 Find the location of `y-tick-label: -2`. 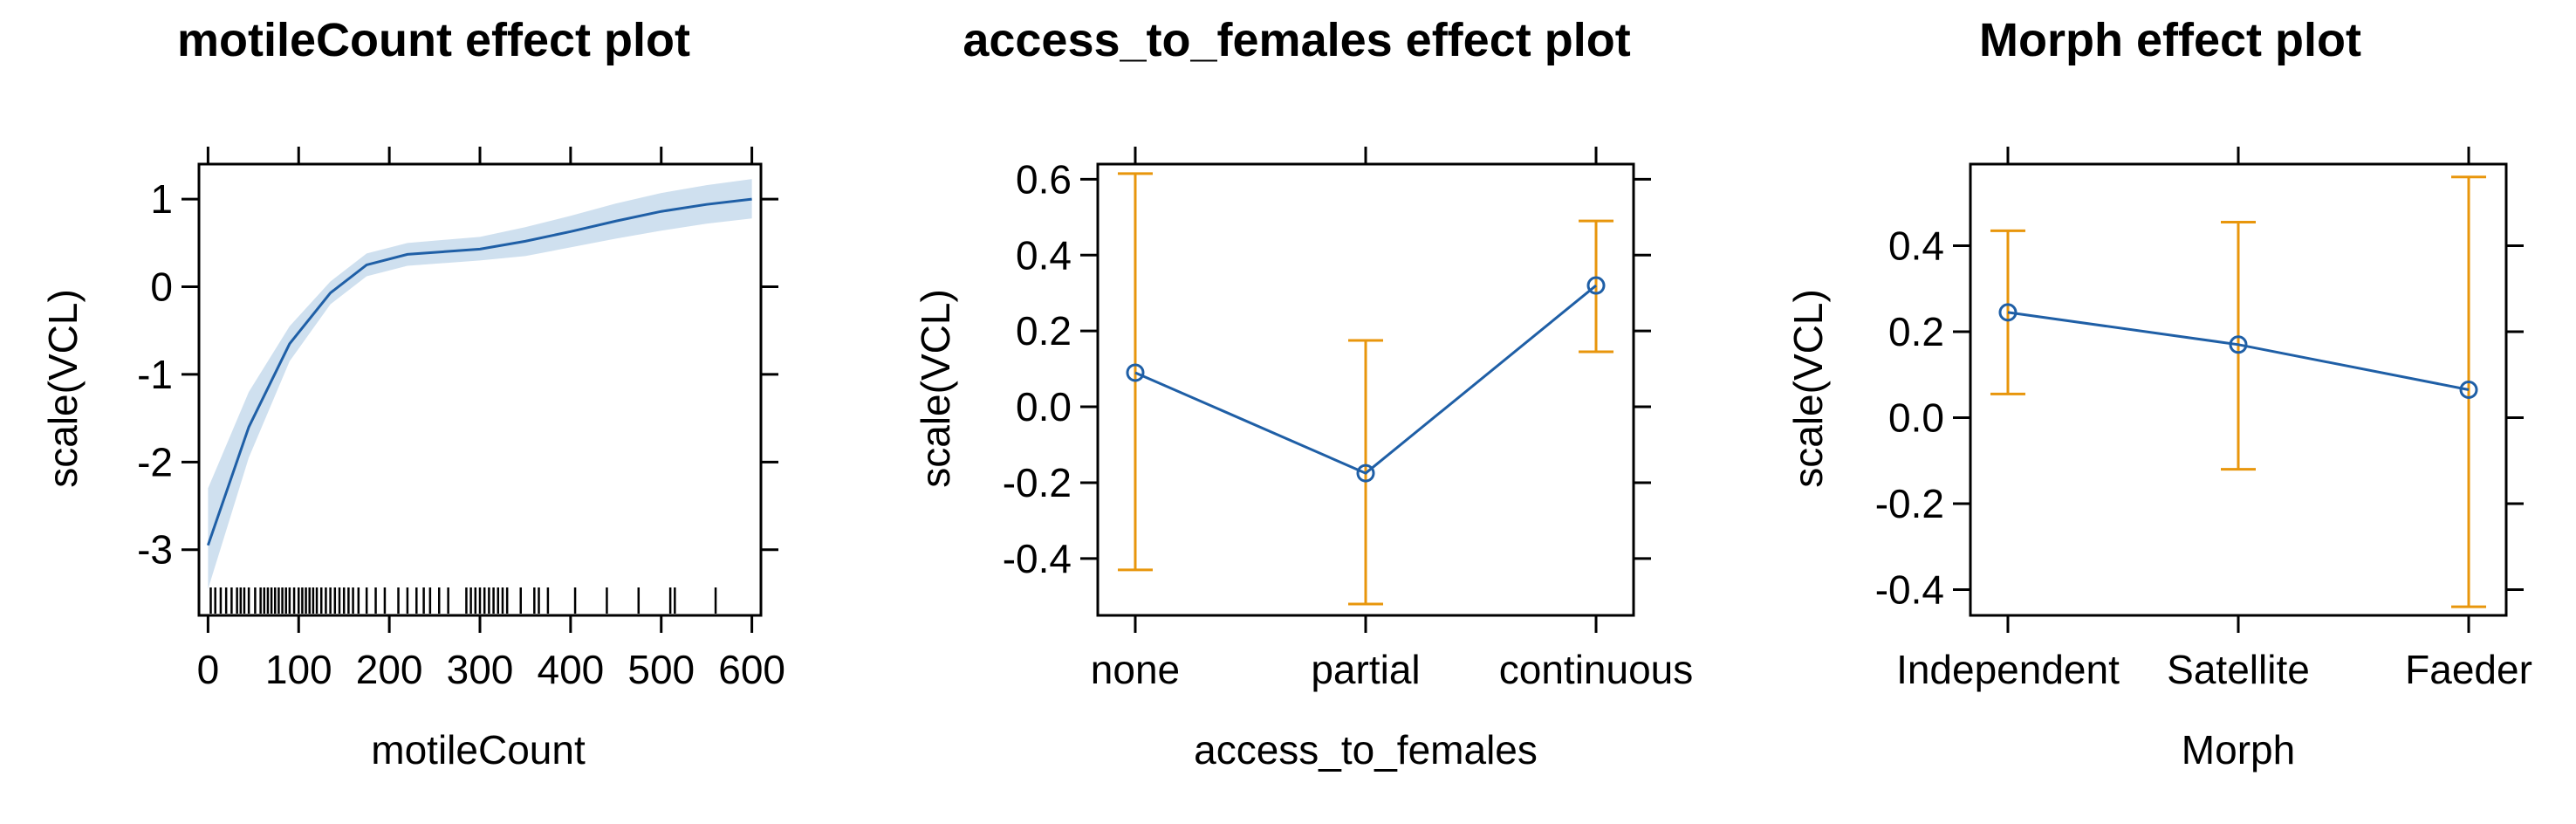

y-tick-label: -2 is located at coordinates (155, 461).